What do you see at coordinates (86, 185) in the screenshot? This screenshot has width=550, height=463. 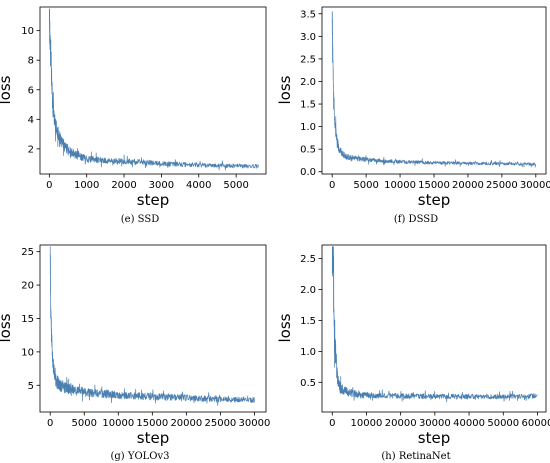 I see `x-tick-label: 1000` at bounding box center [86, 185].